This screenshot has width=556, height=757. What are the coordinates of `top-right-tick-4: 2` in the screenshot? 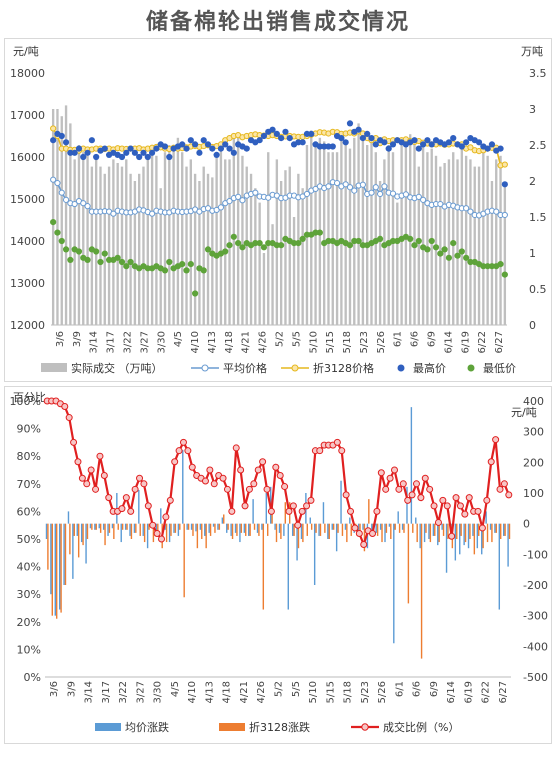 It's located at (532, 181).